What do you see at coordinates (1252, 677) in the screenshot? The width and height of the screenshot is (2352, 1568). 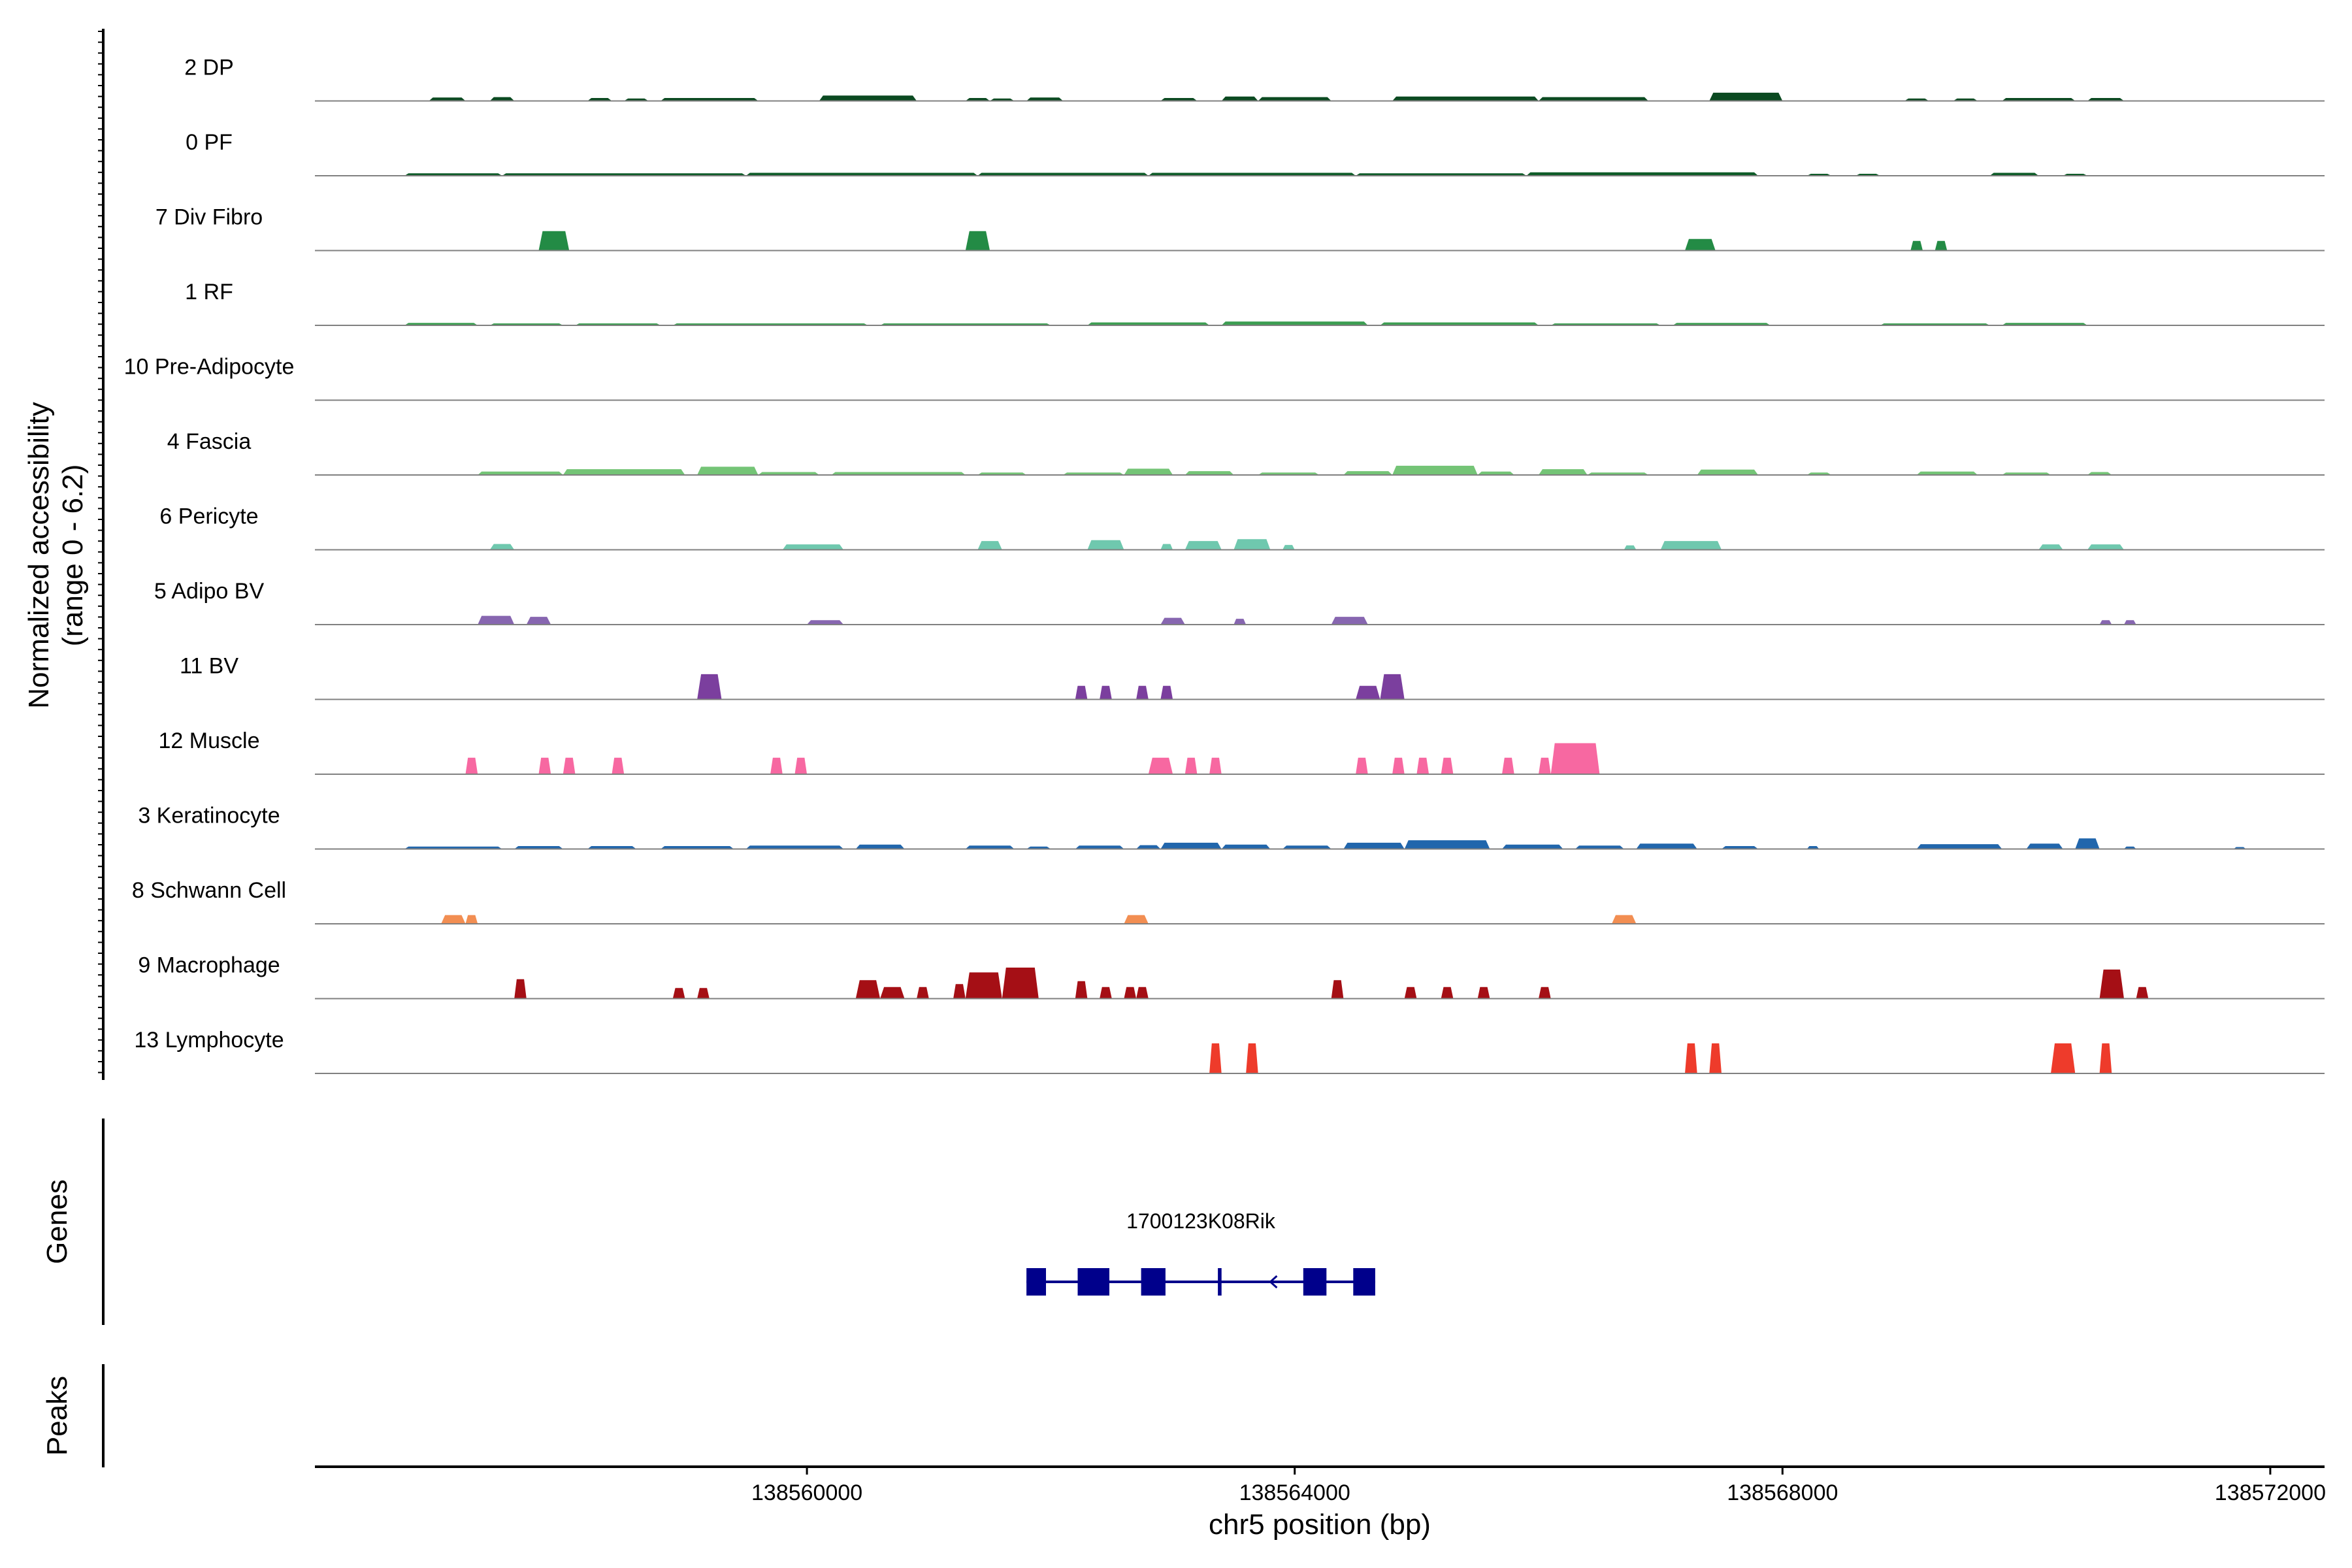 I see `track: 11 BV` at bounding box center [1252, 677].